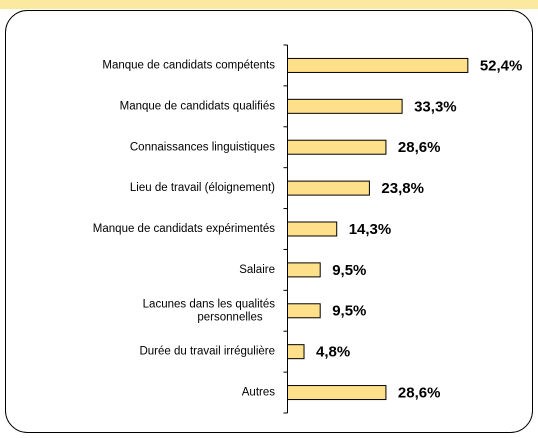  I want to click on category-label: Lieu de travail (éloignement), so click(202, 188).